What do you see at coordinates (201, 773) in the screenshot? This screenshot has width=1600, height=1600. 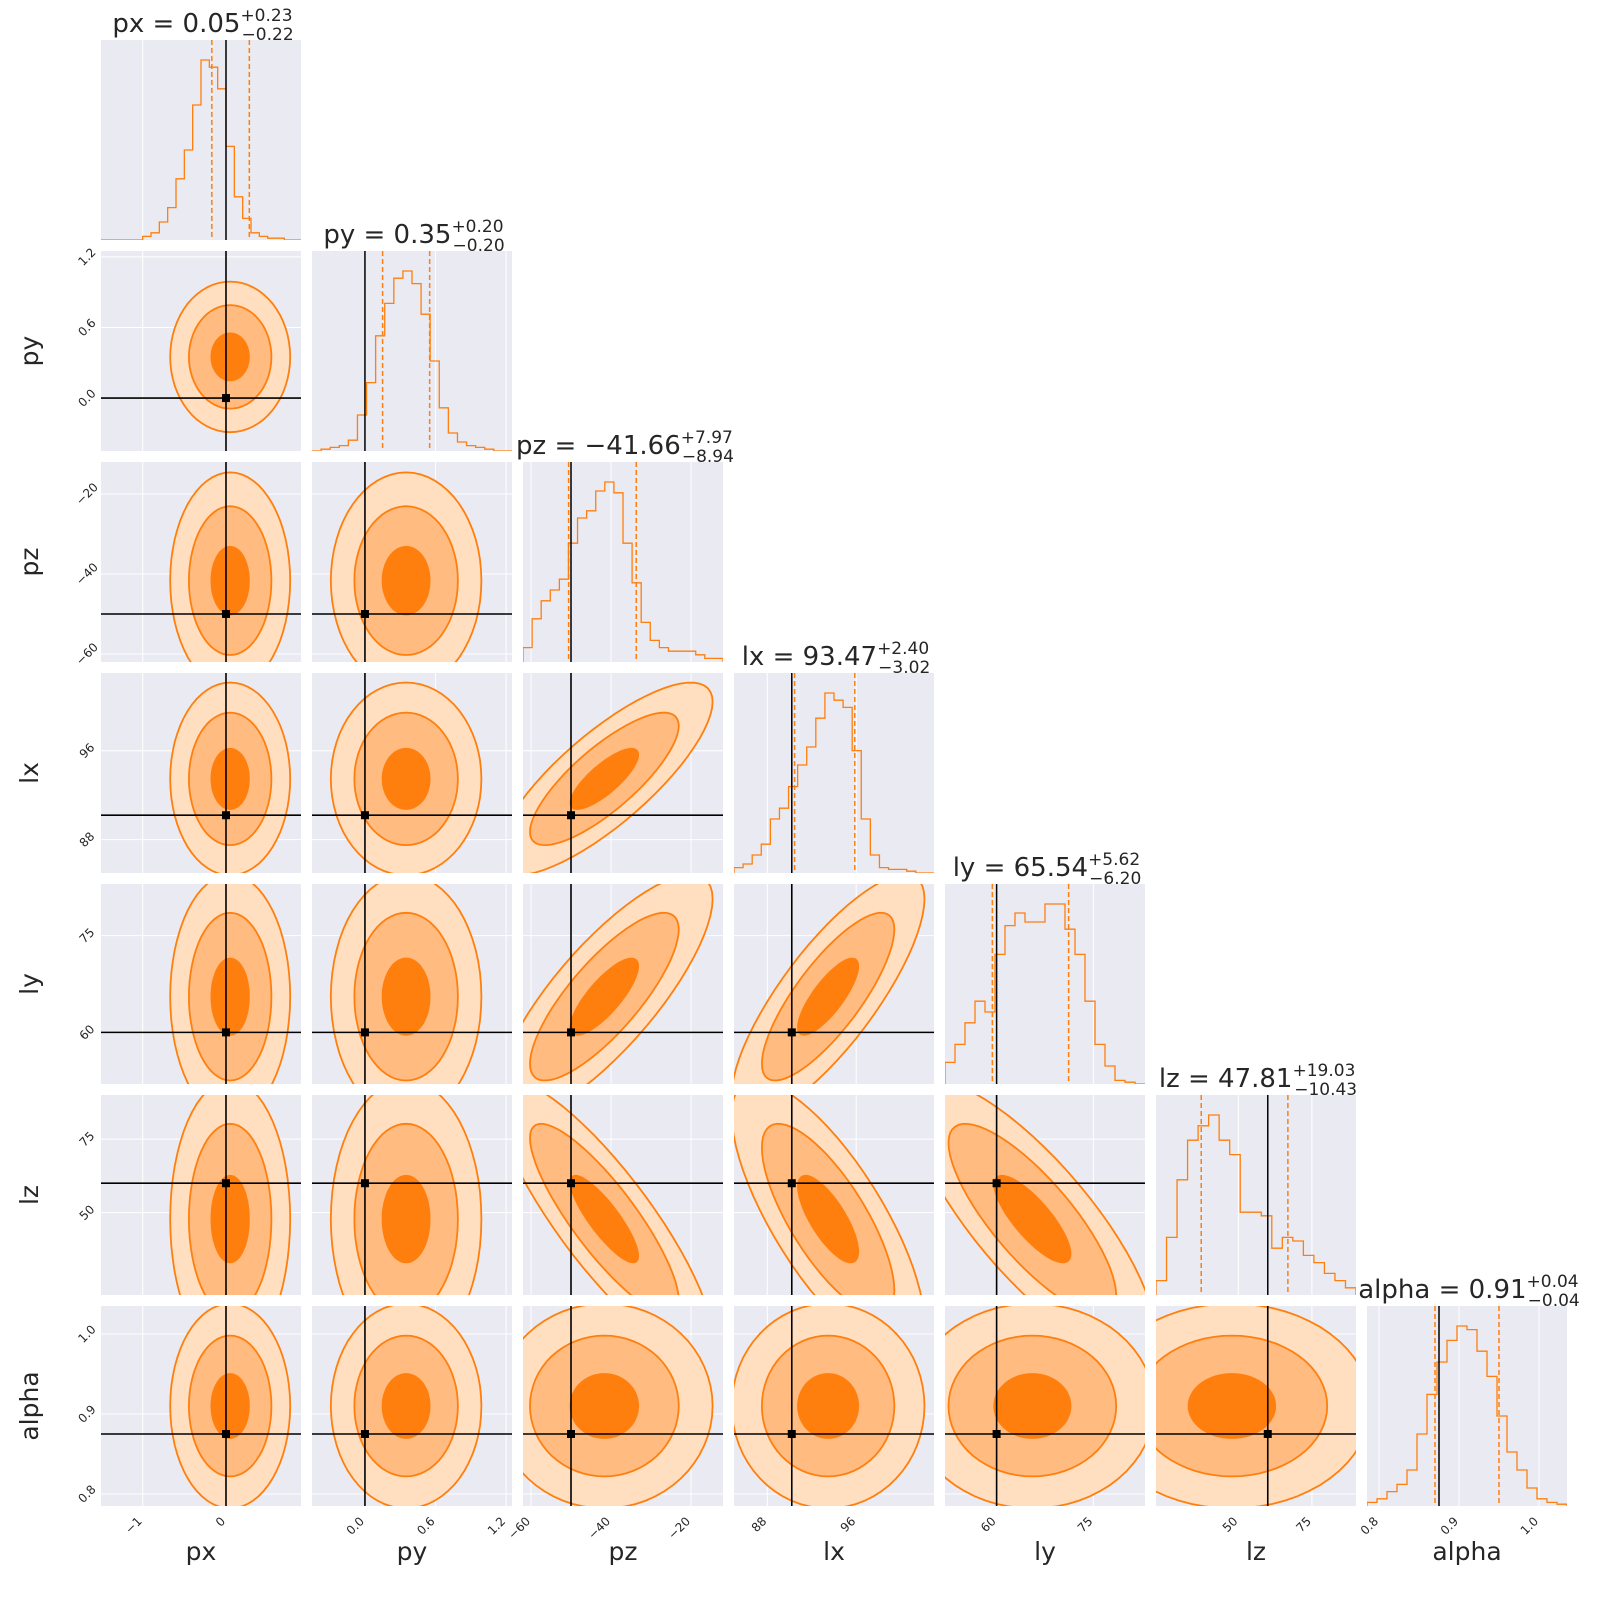 I see `contour-panel-lx-vs-px` at bounding box center [201, 773].